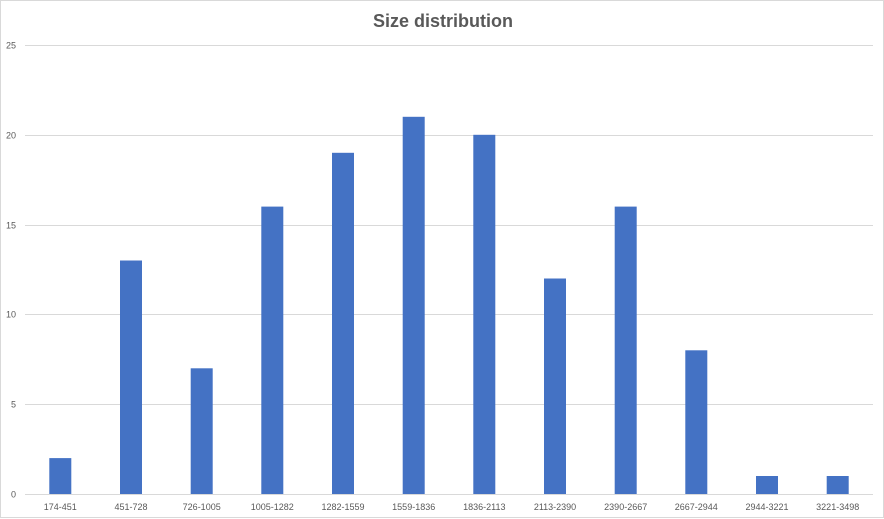 This screenshot has height=519, width=884. What do you see at coordinates (555, 507) in the screenshot?
I see `x-tick-label: 2113-2390` at bounding box center [555, 507].